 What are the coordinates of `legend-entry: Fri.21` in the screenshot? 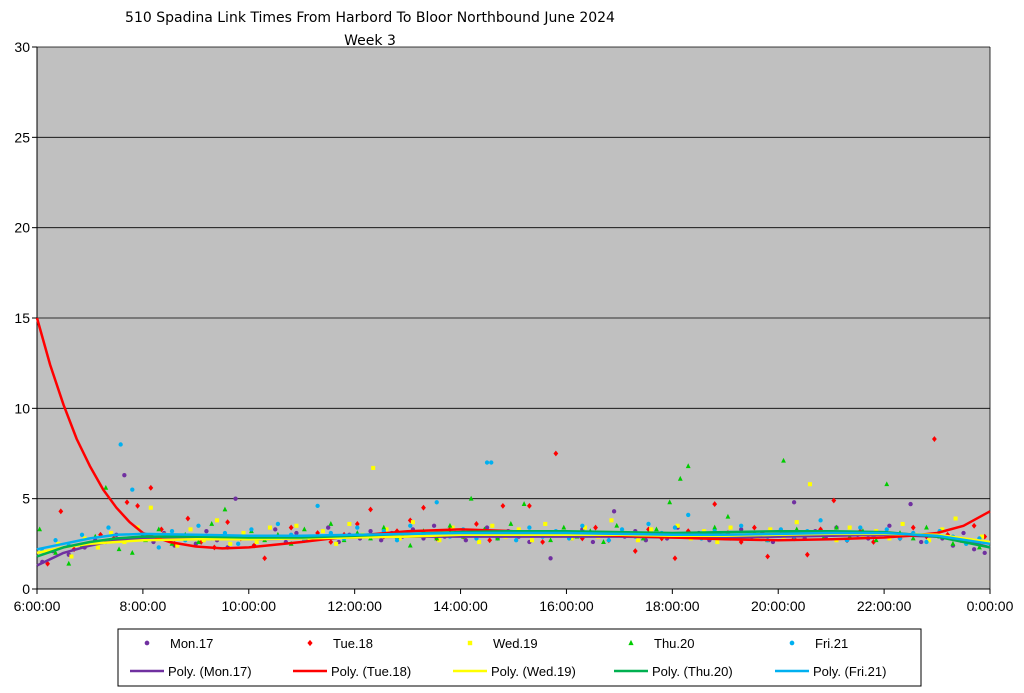 It's located at (831, 643).